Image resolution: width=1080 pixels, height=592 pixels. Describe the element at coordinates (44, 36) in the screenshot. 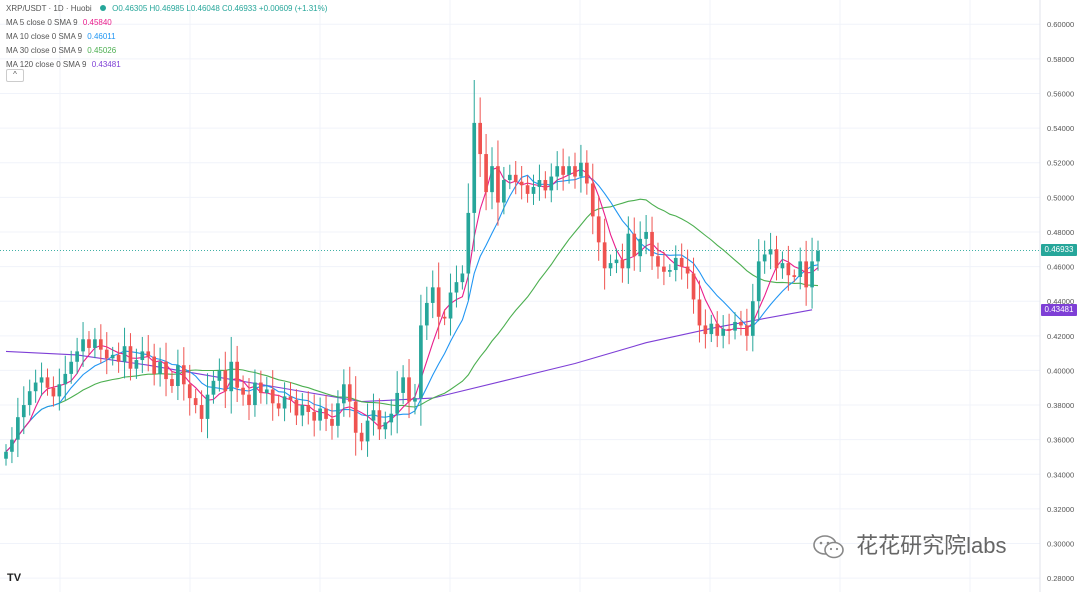

I see `indicator-label: MA 10 close 0 SMA 9` at that location.